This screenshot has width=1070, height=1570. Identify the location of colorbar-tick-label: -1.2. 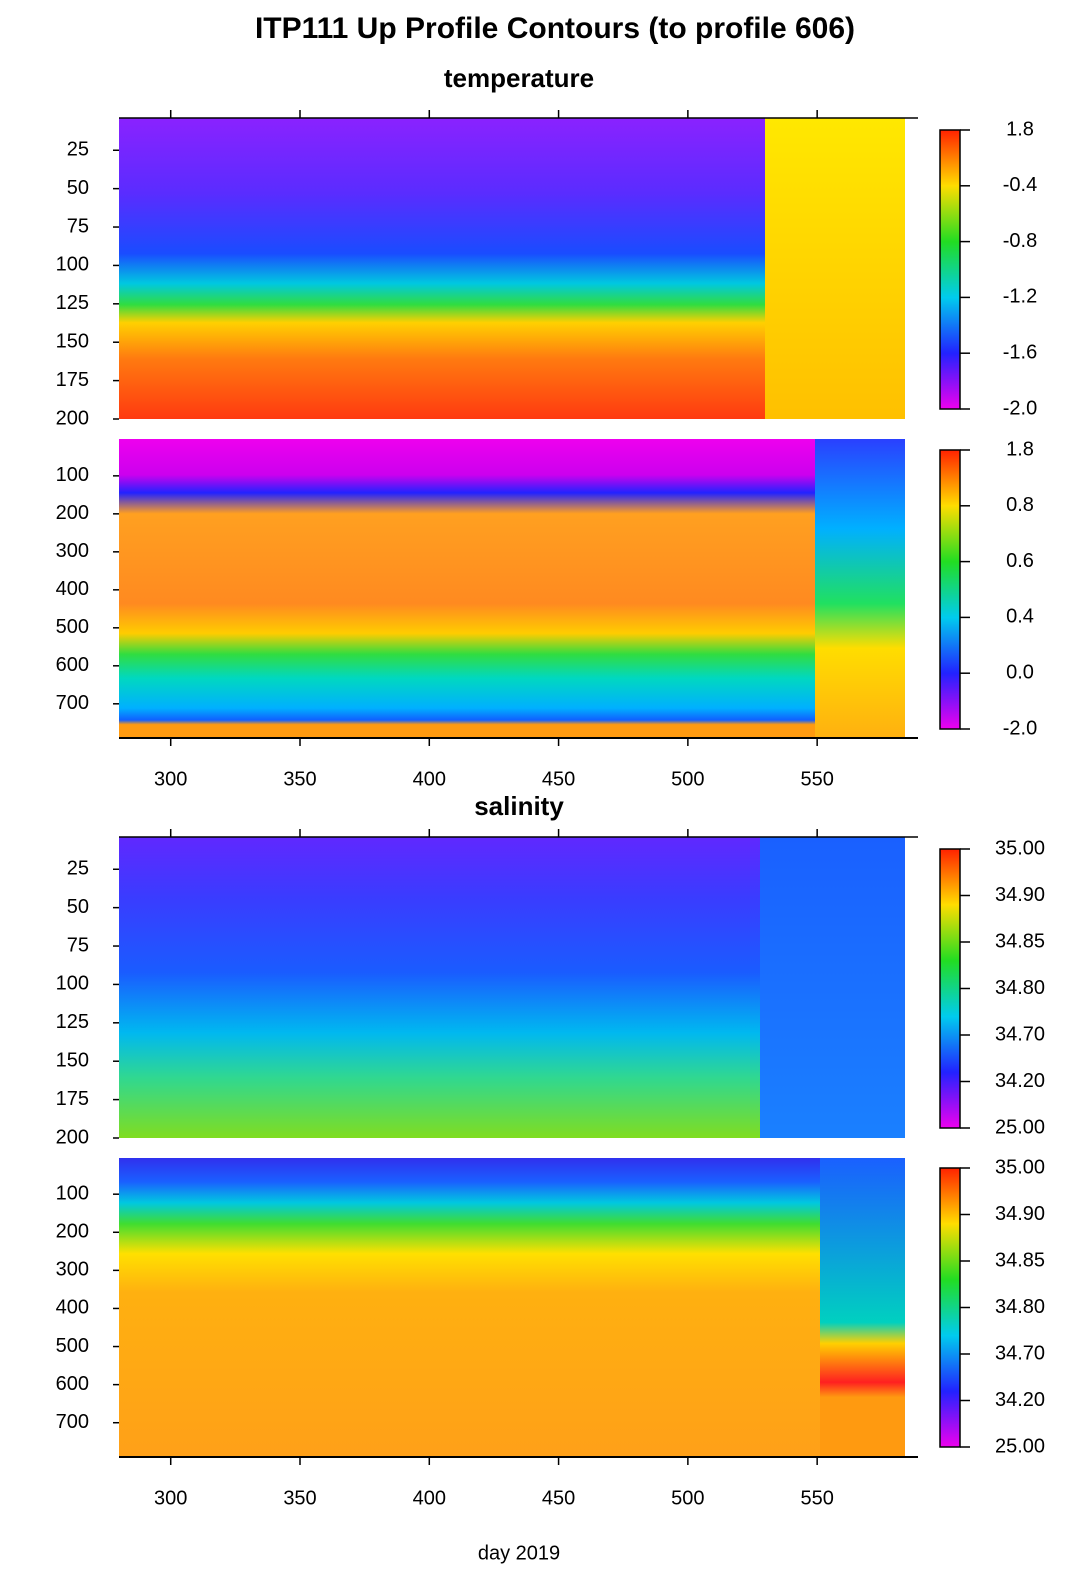
(1020, 297).